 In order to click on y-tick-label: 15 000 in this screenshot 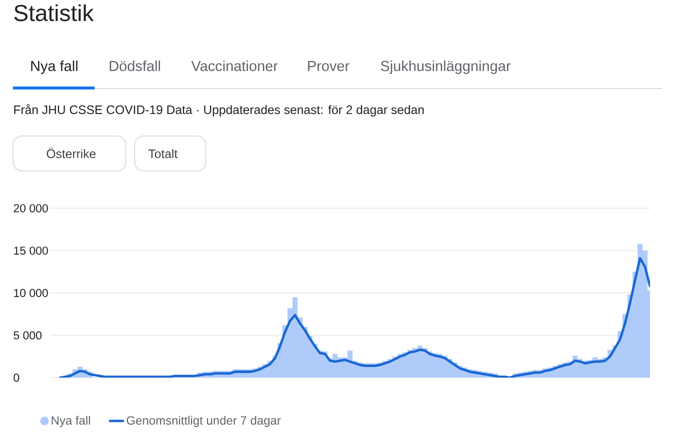, I will do `click(31, 250)`.